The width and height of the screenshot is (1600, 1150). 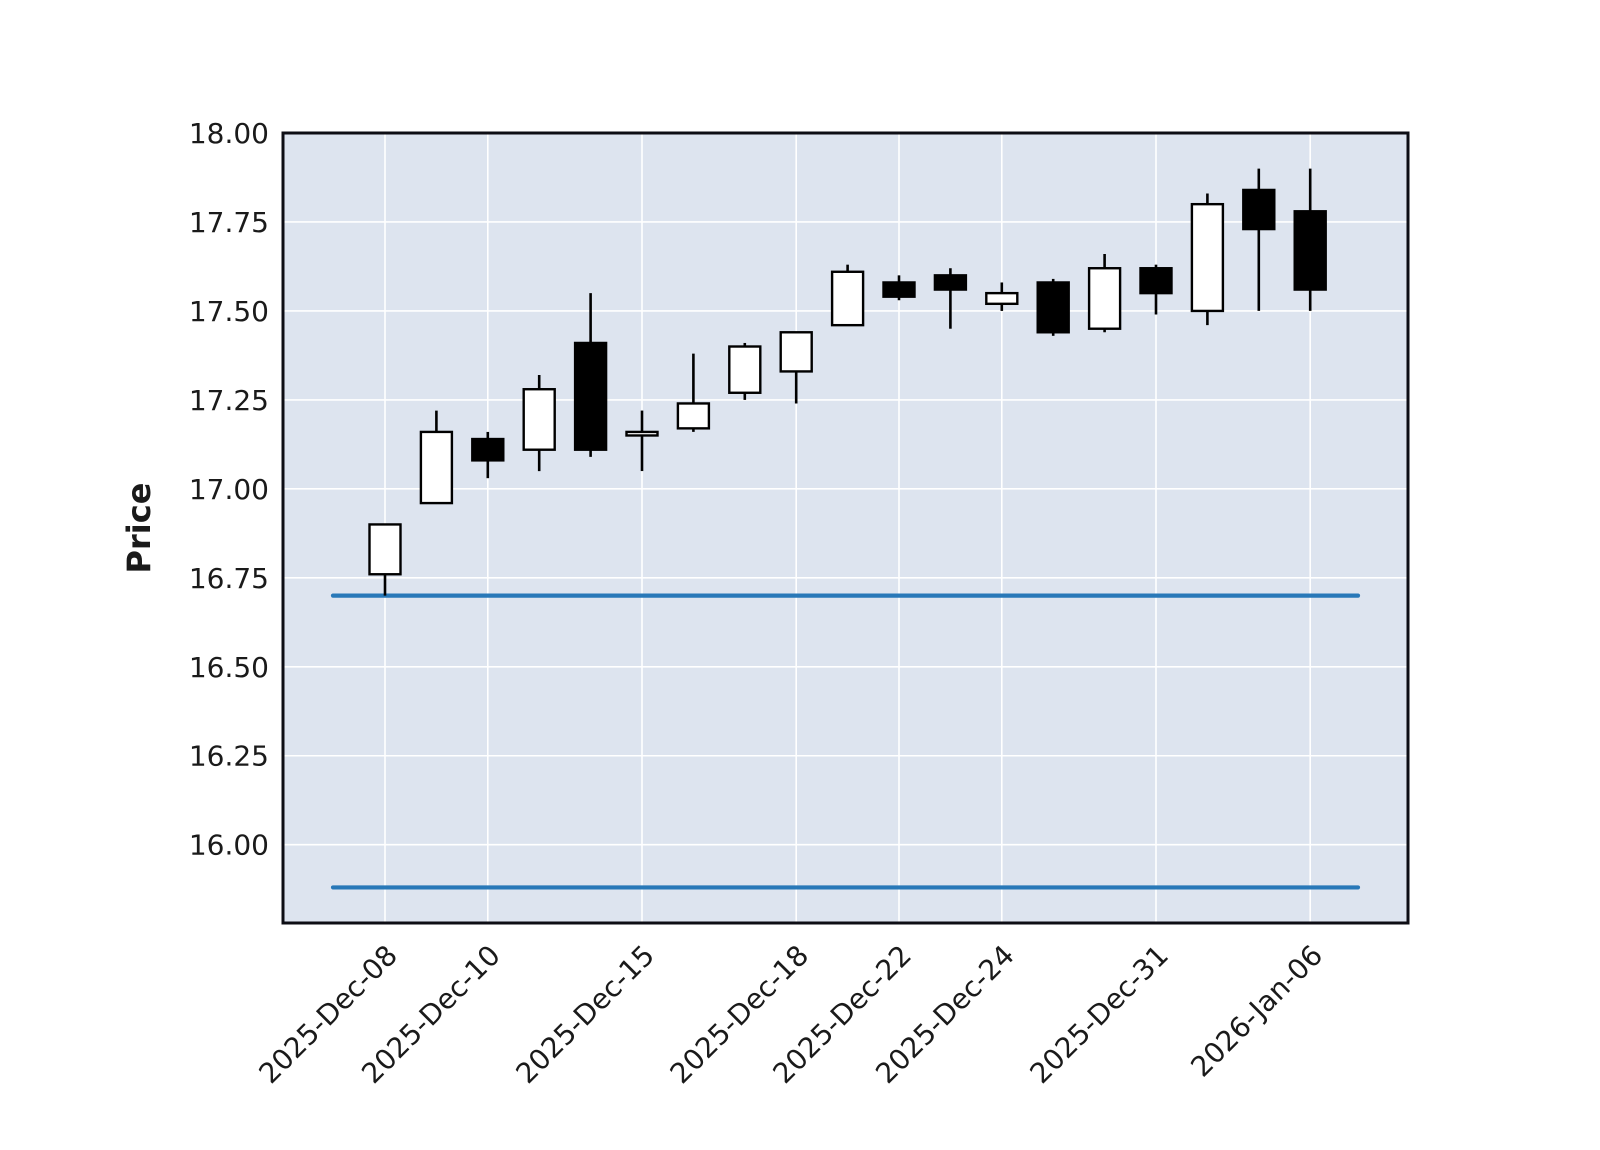 I want to click on y-tick-label: 17.50, so click(x=229, y=311).